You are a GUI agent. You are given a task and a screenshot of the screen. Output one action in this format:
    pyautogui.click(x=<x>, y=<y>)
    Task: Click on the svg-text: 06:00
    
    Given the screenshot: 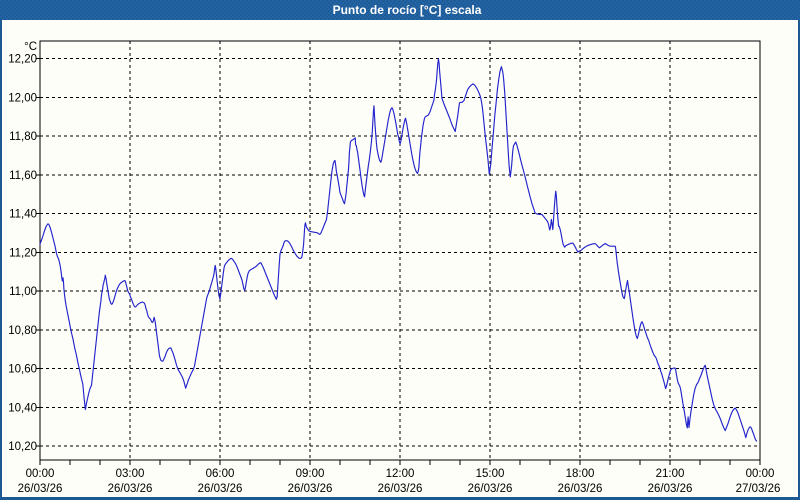 What is the action you would take?
    pyautogui.click(x=220, y=474)
    